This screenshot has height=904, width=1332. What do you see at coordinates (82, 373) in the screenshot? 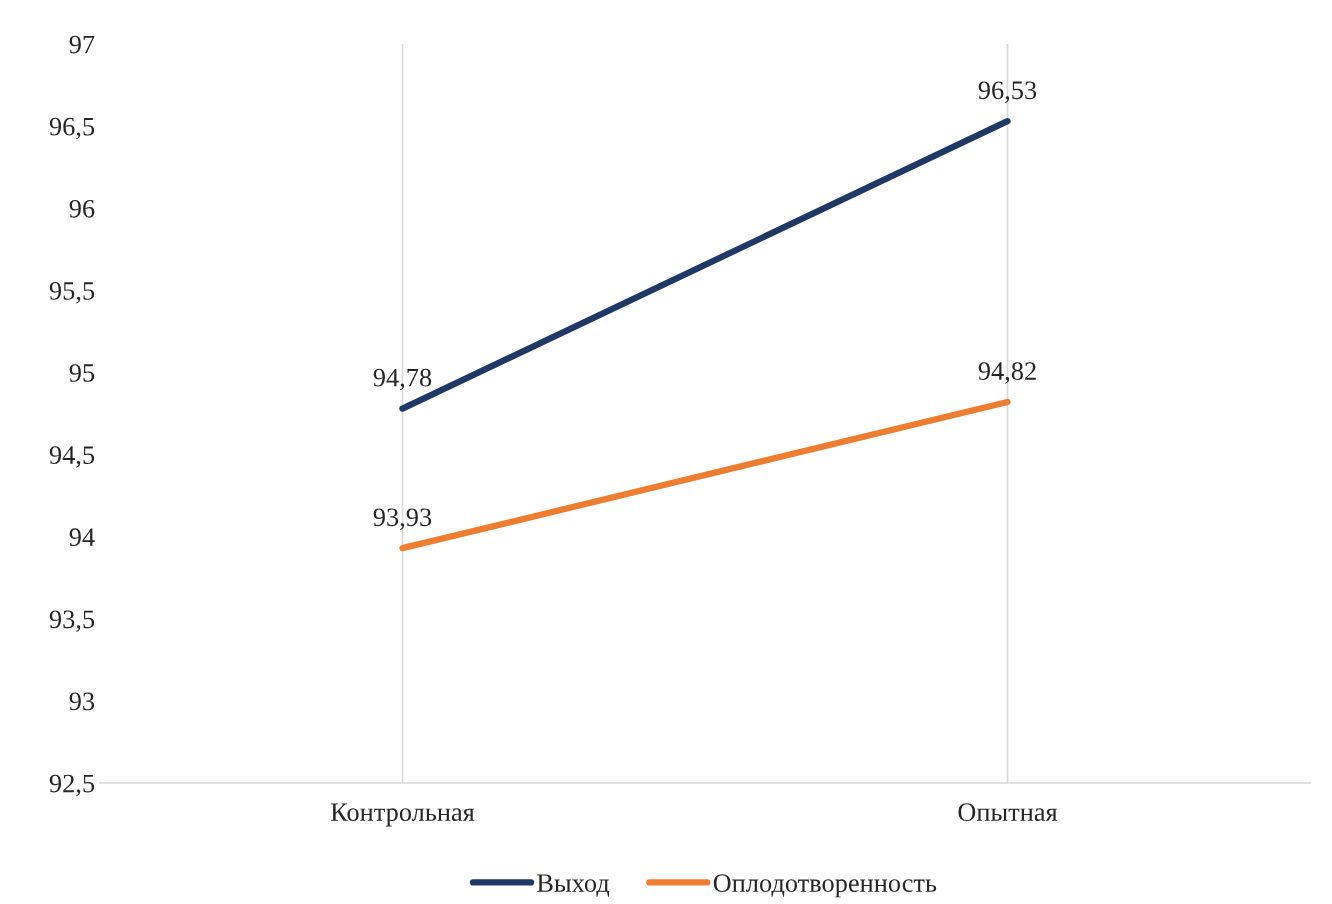
I see `y-tick-label: 95` at bounding box center [82, 373].